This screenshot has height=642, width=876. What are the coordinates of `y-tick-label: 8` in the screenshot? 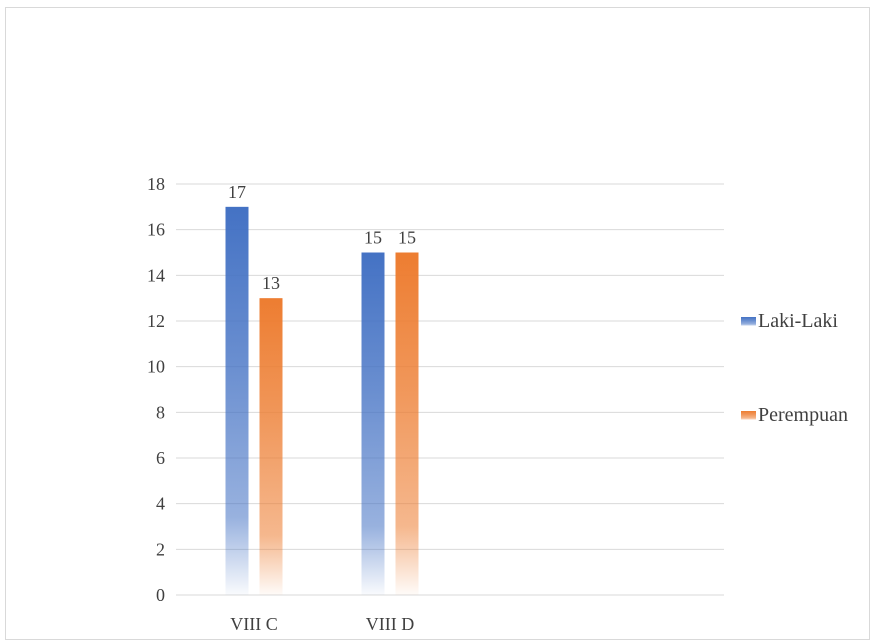 It's located at (160, 412).